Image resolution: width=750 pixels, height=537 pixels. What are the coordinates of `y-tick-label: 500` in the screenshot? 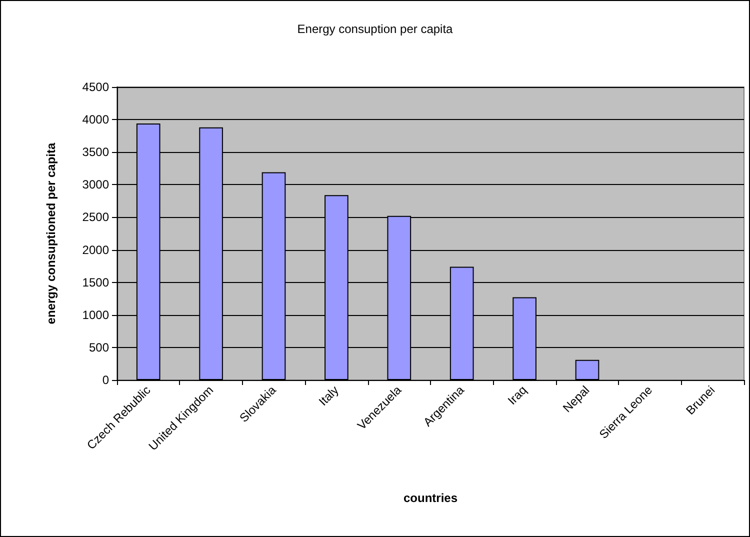 It's located at (99, 347).